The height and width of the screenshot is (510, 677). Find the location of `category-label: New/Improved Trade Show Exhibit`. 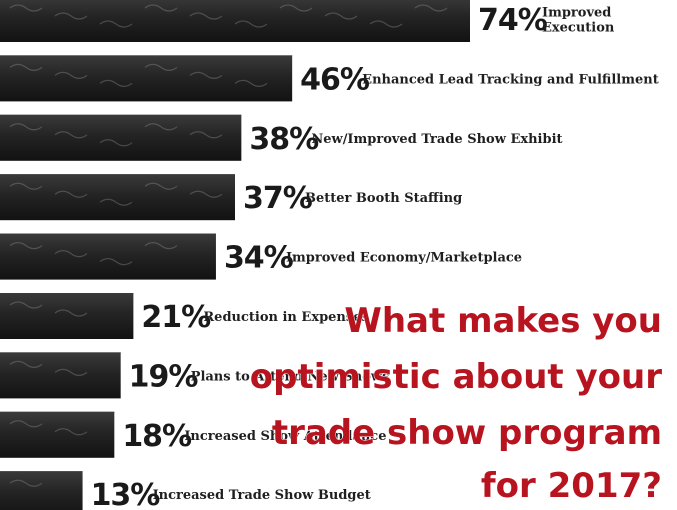

category-label: New/Improved Trade Show Exhibit is located at coordinates (436, 139).